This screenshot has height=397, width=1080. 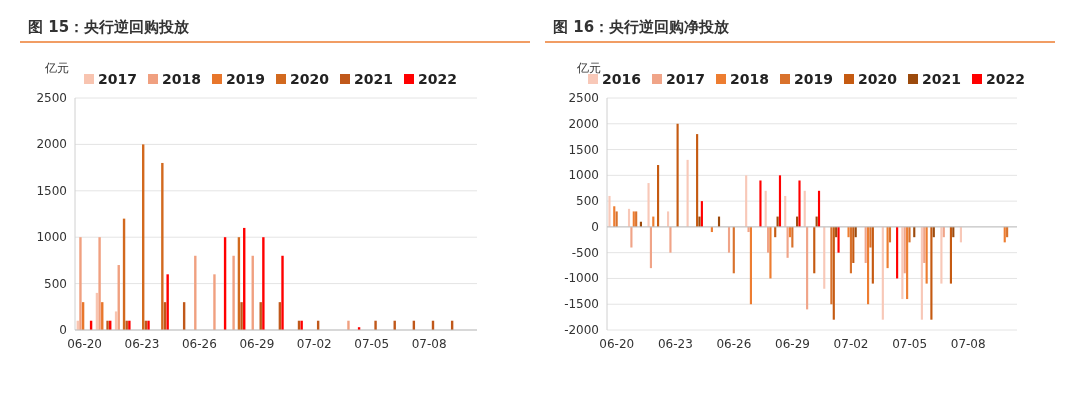 I want to click on x-tick-label: 06-26, so click(x=734, y=344).